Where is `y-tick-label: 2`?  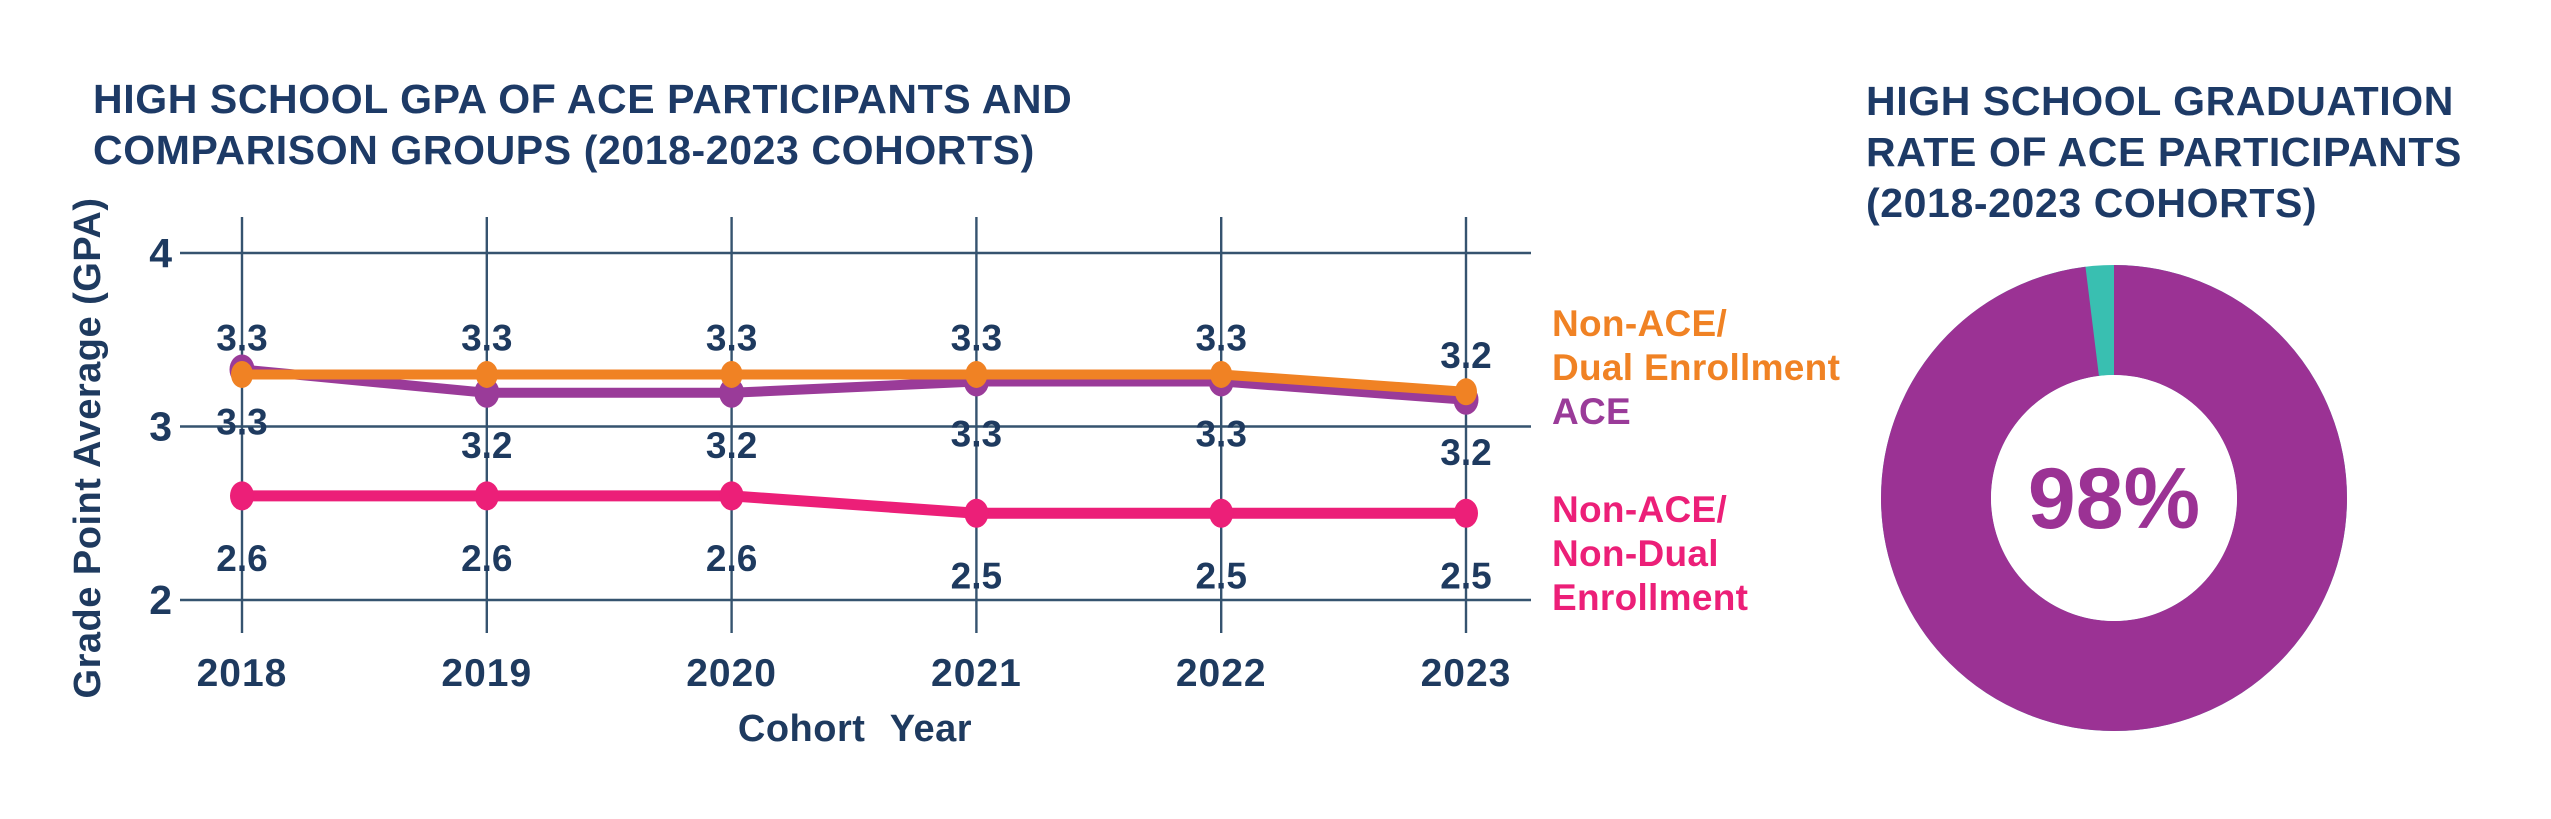 y-tick-label: 2 is located at coordinates (160, 600).